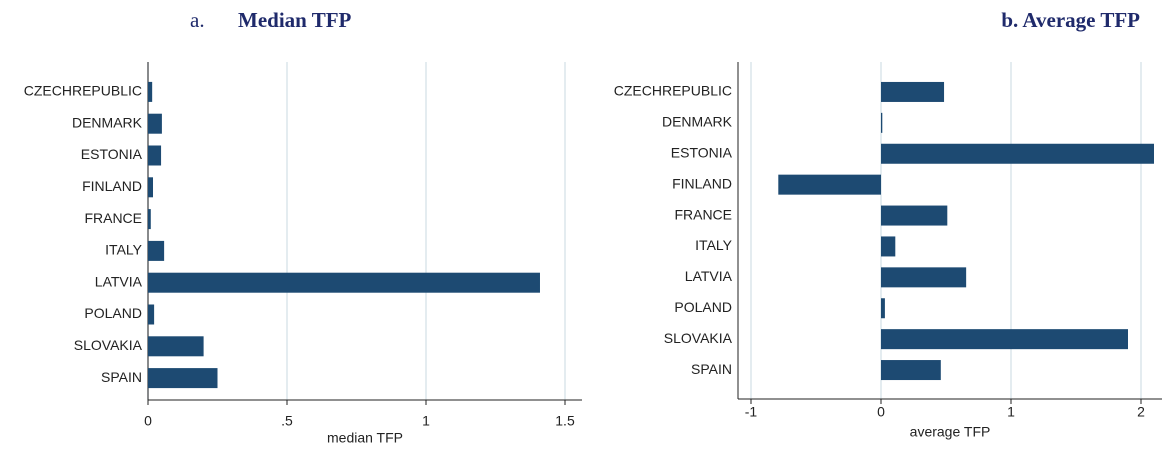 This screenshot has width=1176, height=454. What do you see at coordinates (751, 412) in the screenshot?
I see `x-tick-label: -1` at bounding box center [751, 412].